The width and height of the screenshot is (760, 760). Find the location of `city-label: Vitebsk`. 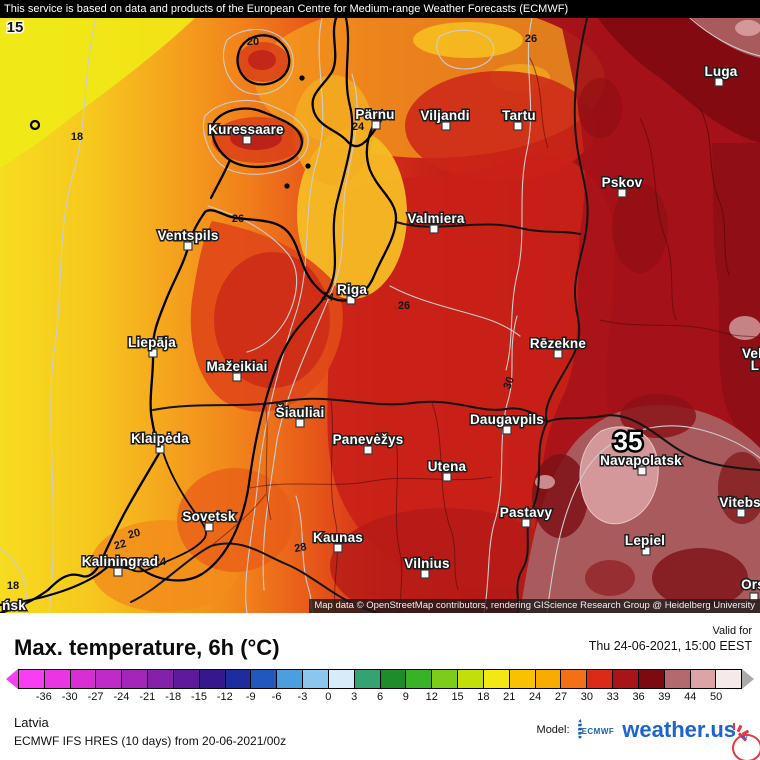

city-label: Vitebsk is located at coordinates (739, 502).